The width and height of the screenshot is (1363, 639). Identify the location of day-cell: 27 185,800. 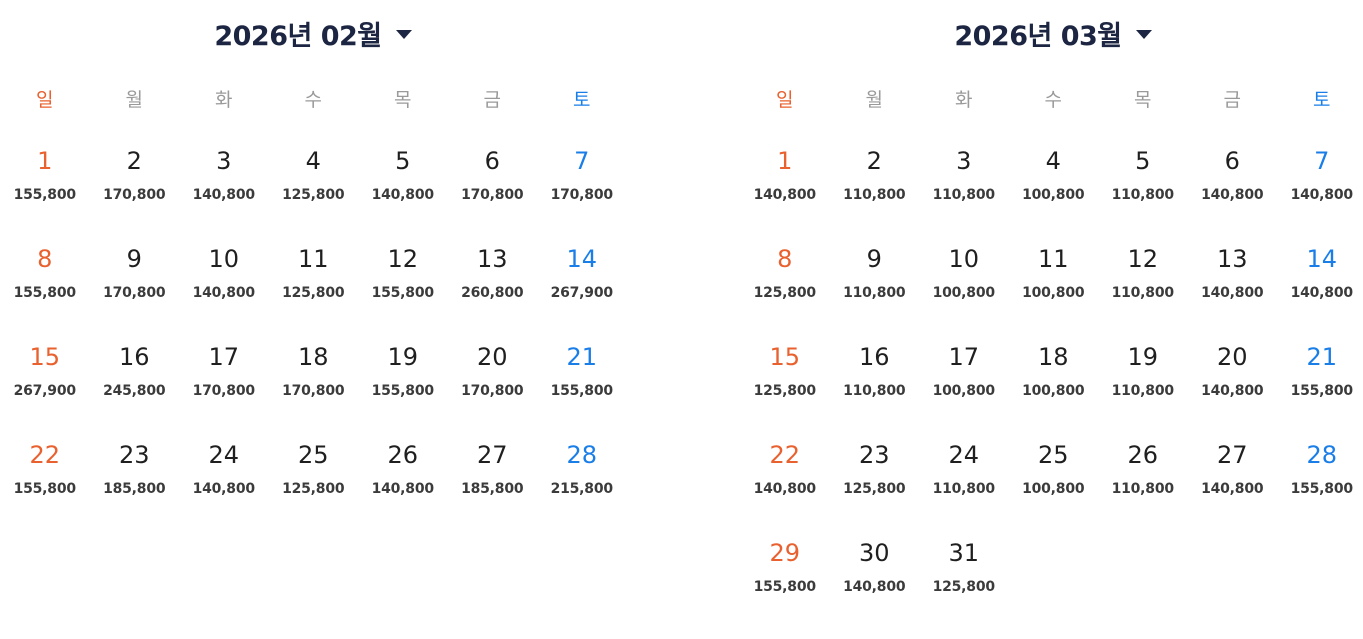
(493, 483).